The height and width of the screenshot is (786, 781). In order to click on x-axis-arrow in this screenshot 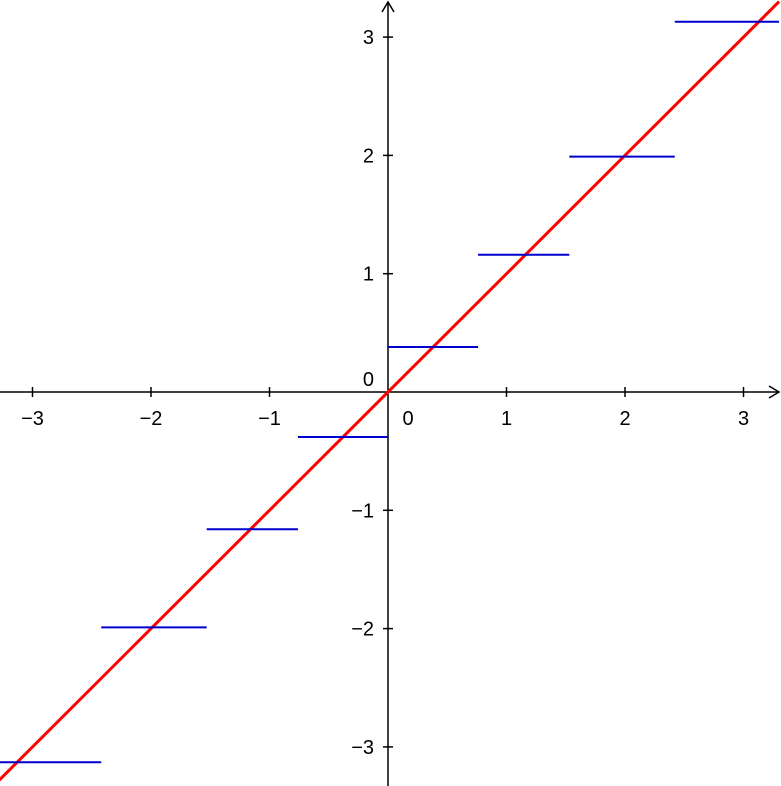, I will do `click(774, 392)`.